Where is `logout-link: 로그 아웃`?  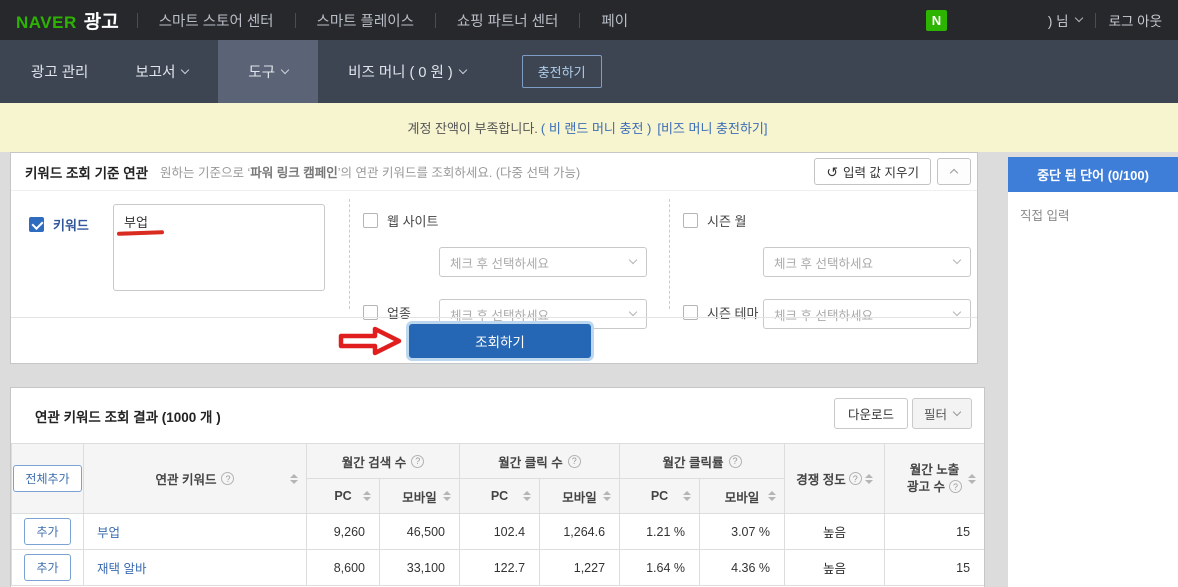 logout-link: 로그 아웃 is located at coordinates (1135, 21).